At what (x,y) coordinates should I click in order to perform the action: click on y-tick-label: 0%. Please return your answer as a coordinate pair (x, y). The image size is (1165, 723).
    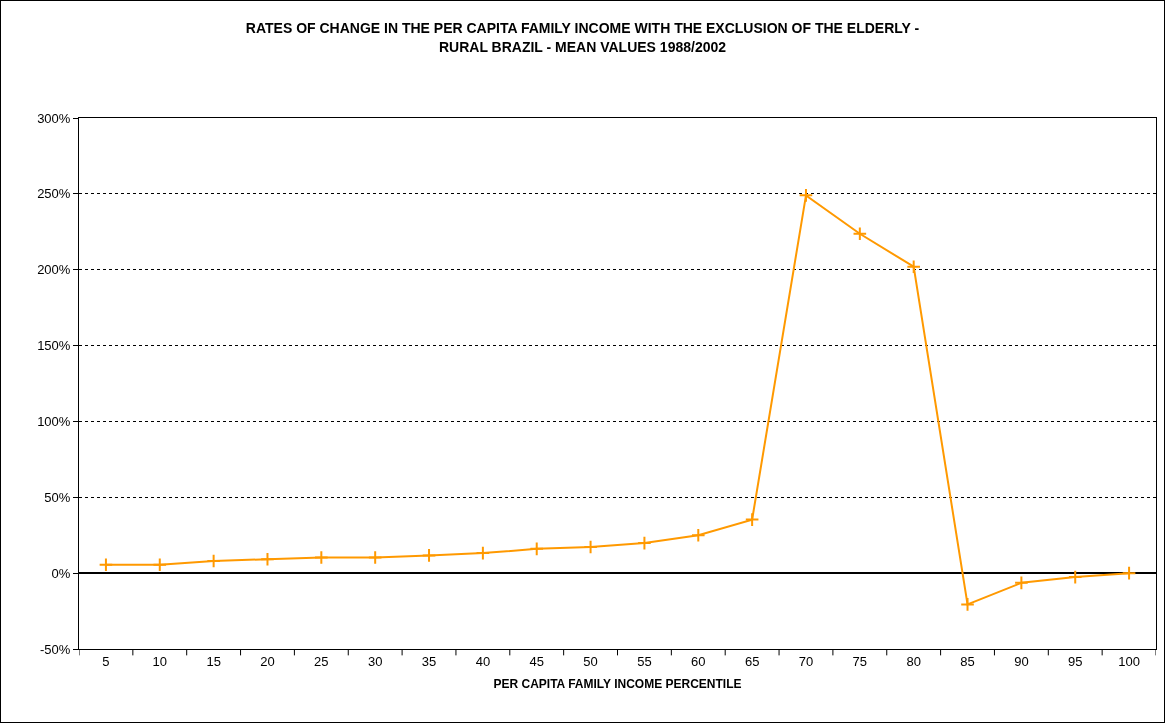
    Looking at the image, I should click on (61, 573).